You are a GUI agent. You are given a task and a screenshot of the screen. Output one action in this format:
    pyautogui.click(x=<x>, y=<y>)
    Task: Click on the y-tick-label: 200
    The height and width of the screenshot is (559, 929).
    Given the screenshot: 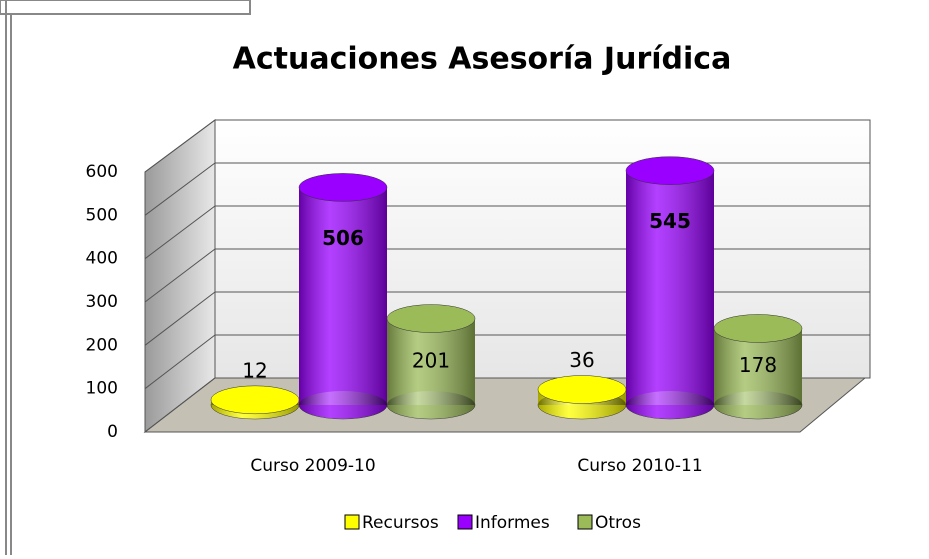 What is the action you would take?
    pyautogui.click(x=102, y=345)
    